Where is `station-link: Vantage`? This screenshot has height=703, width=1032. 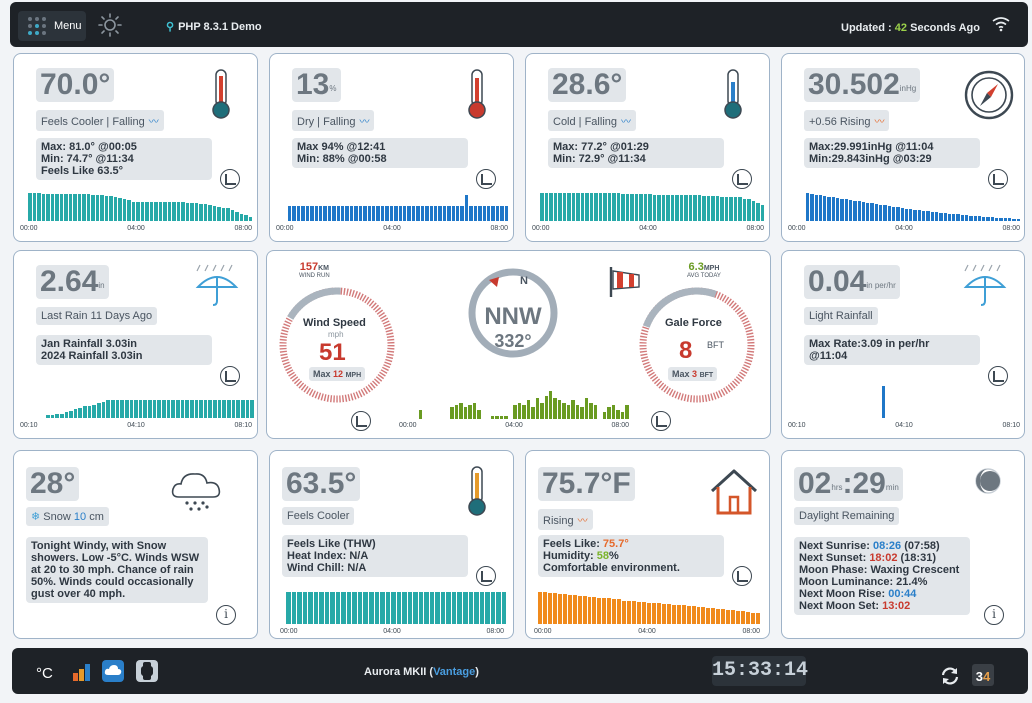 station-link: Vantage is located at coordinates (454, 672).